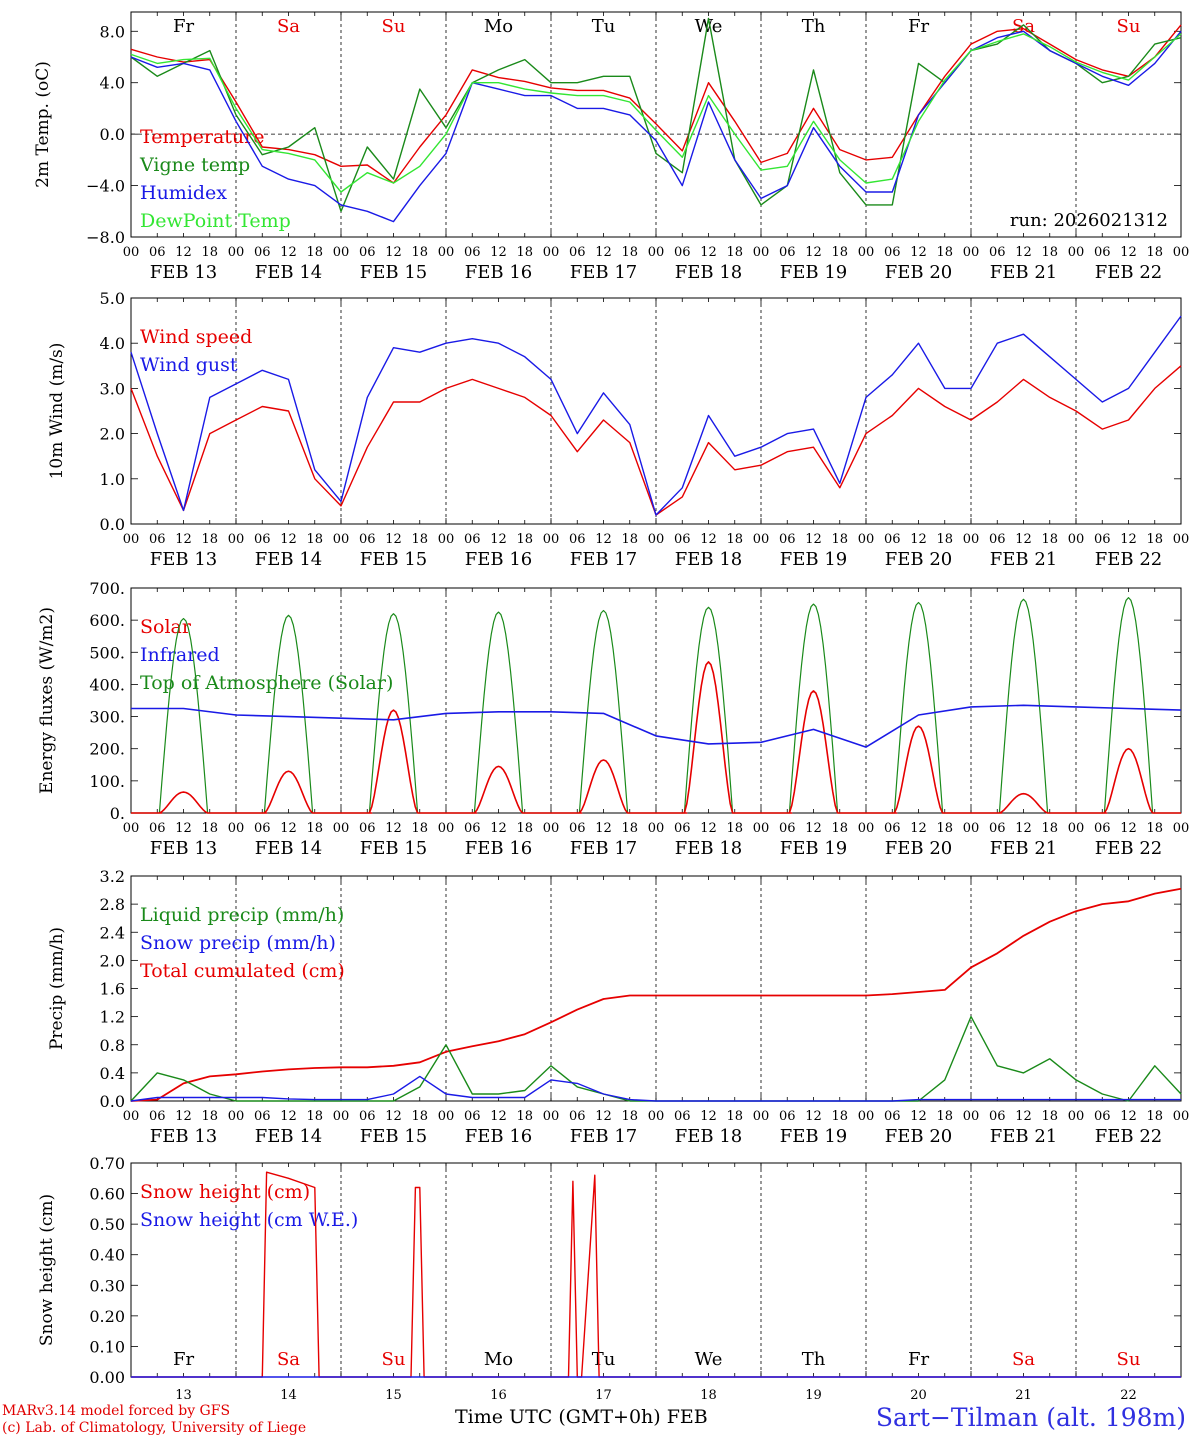 The height and width of the screenshot is (1440, 1194). I want to click on station-name: Sart−Tilman (alt. 198m), so click(1030, 1417).